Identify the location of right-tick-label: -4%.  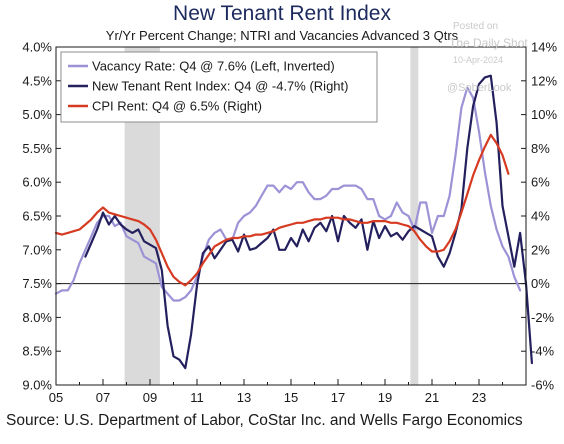
(543, 351).